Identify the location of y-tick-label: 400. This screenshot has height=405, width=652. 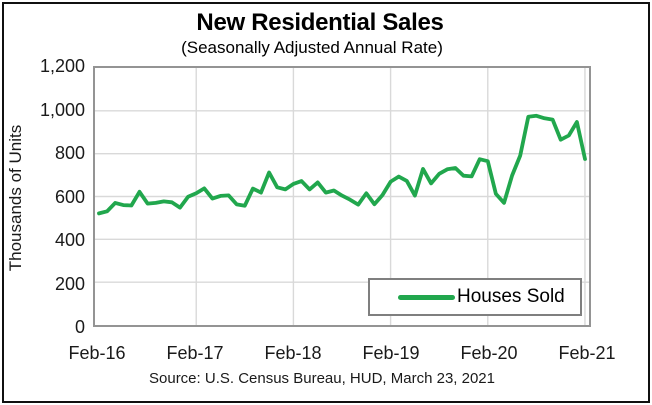
(69, 240).